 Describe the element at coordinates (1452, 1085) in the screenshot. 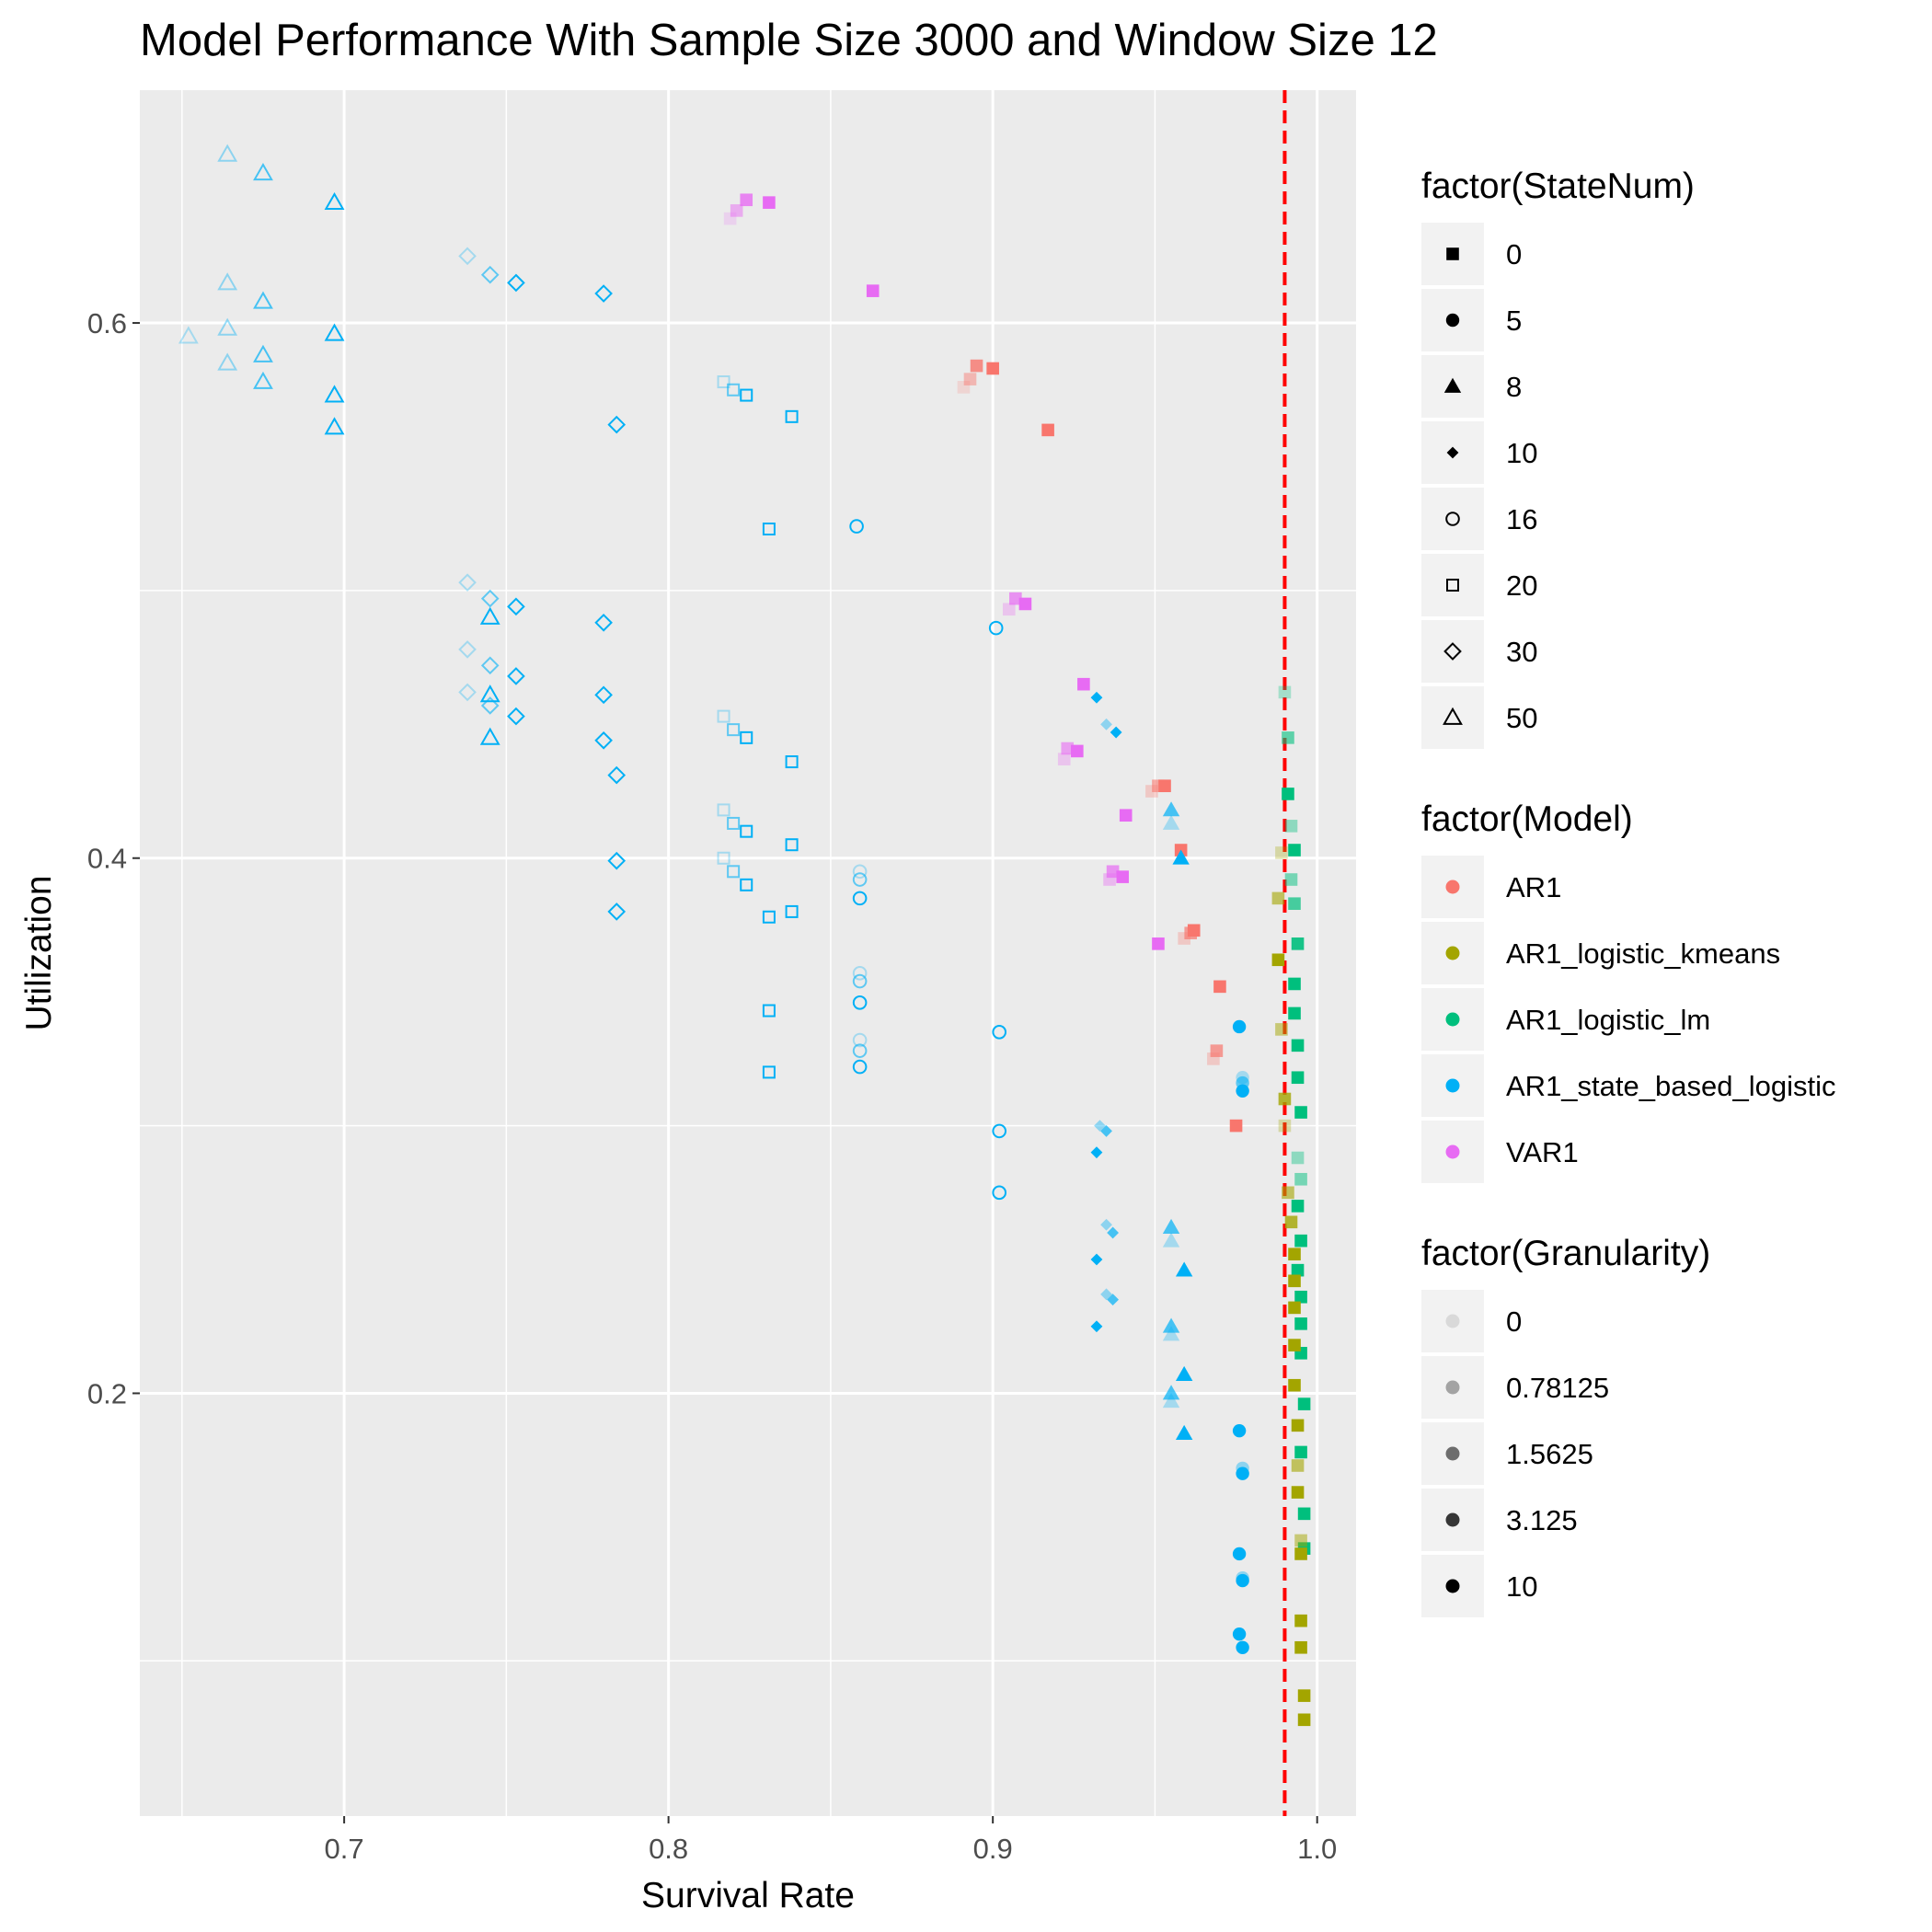

I see `legend-key-color` at that location.